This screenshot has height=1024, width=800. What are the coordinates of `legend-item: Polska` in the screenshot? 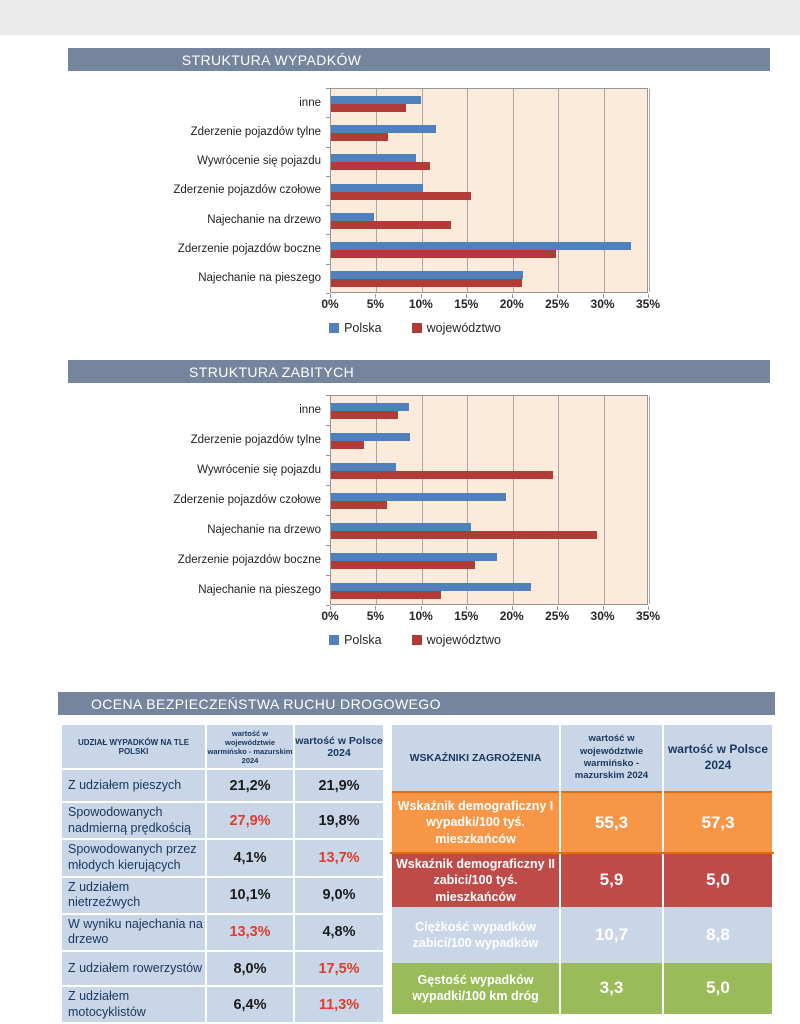 It's located at (355, 640).